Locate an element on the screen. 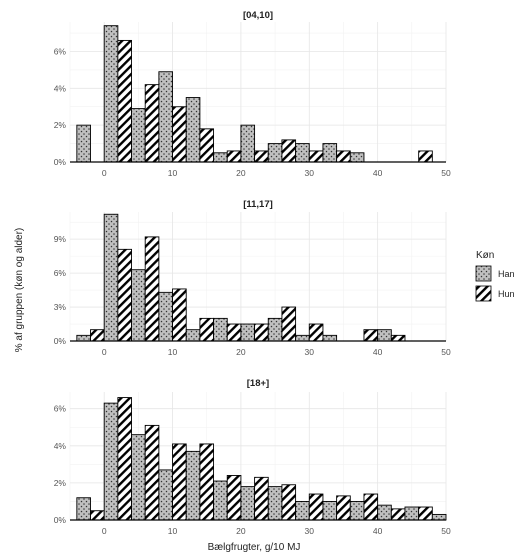  legend-title: Køn is located at coordinates (485, 255).